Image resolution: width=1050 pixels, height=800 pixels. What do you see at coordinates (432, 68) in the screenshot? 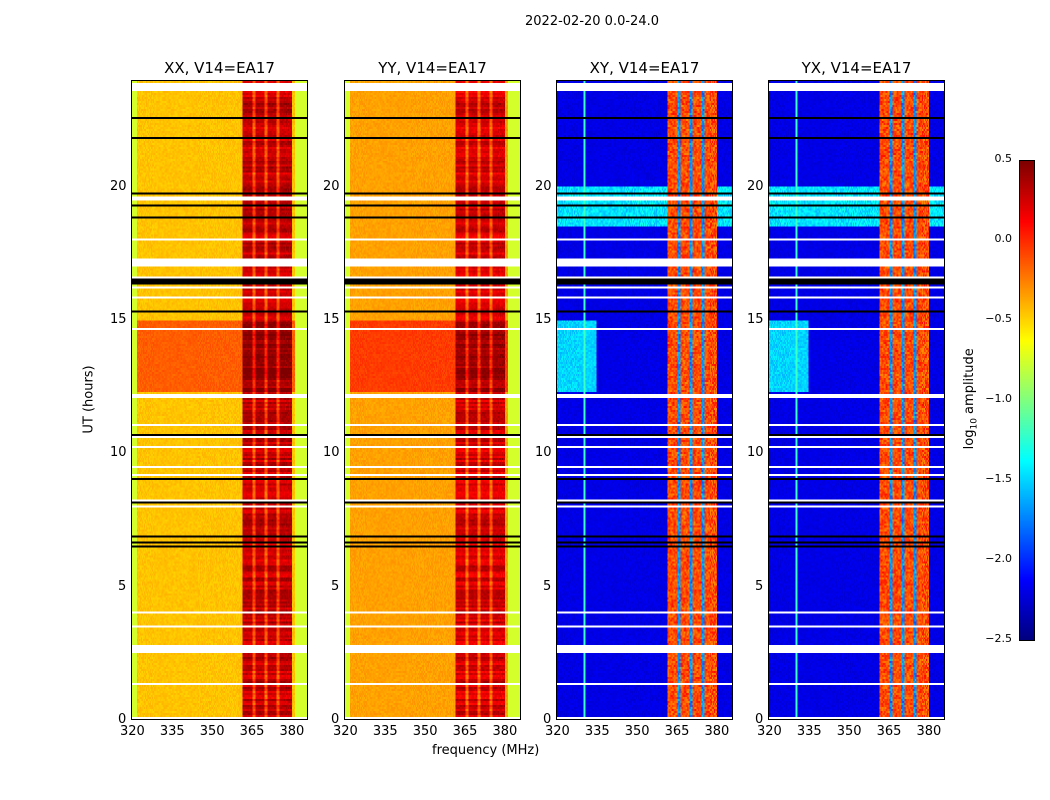
I see `panel-title: YY, V14=EA17` at bounding box center [432, 68].